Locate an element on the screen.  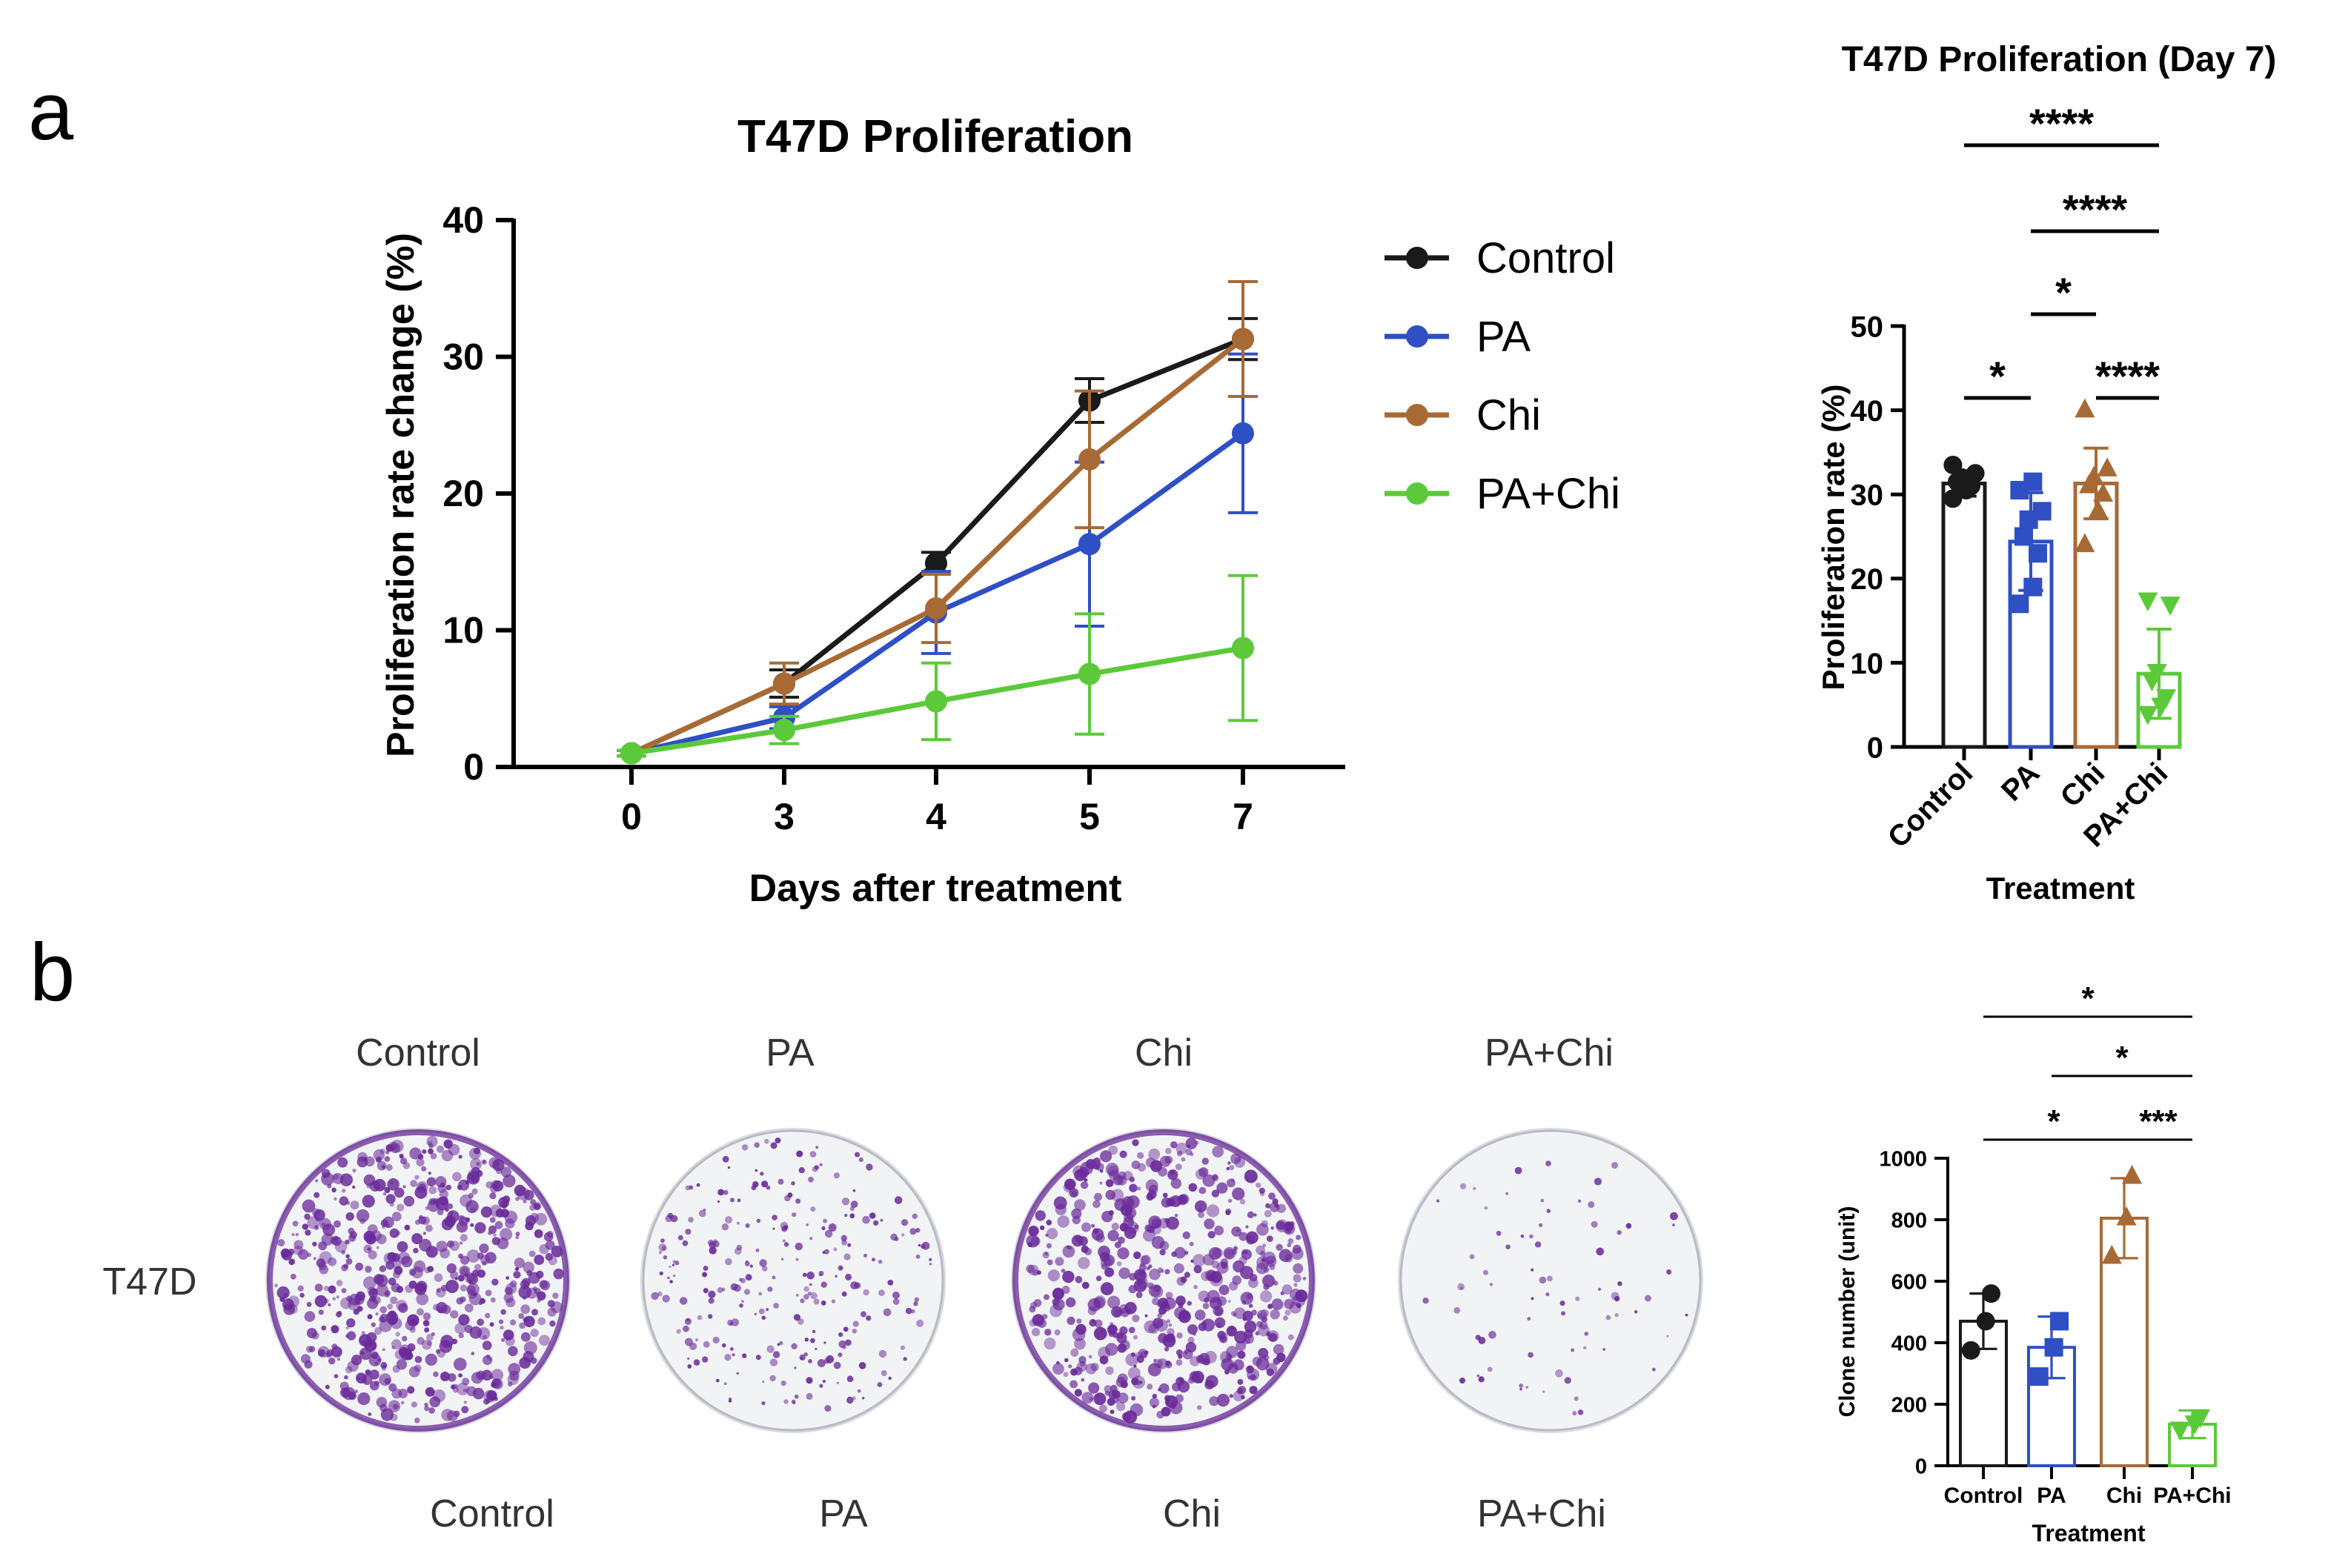
bar-control is located at coordinates (1964, 615).